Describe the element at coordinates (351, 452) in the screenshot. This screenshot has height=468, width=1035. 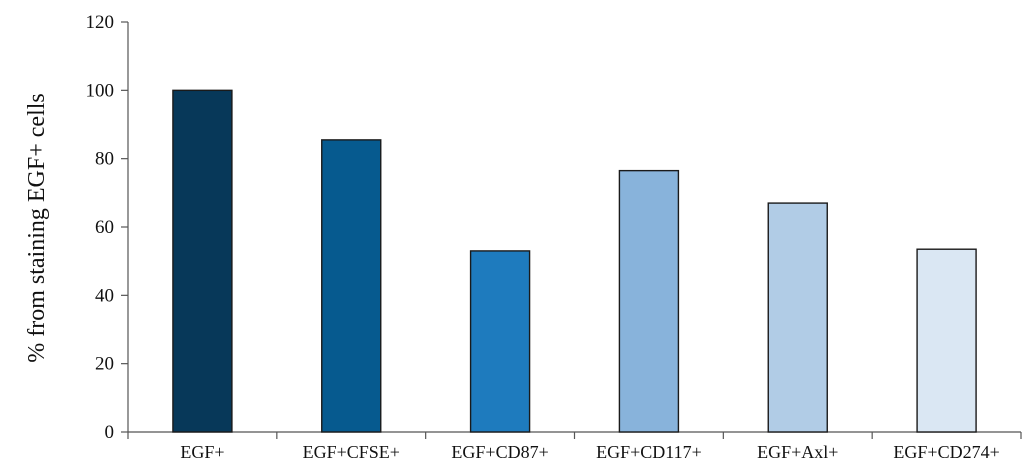
I see `x-tick-label: EGF+CFSE+` at that location.